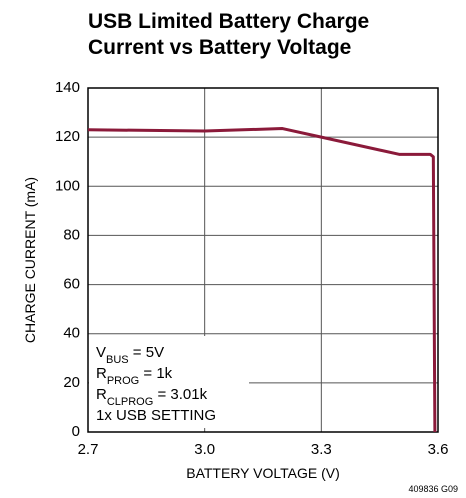 The width and height of the screenshot is (466, 498). I want to click on annotation: VBUS = 5V, so click(130, 355).